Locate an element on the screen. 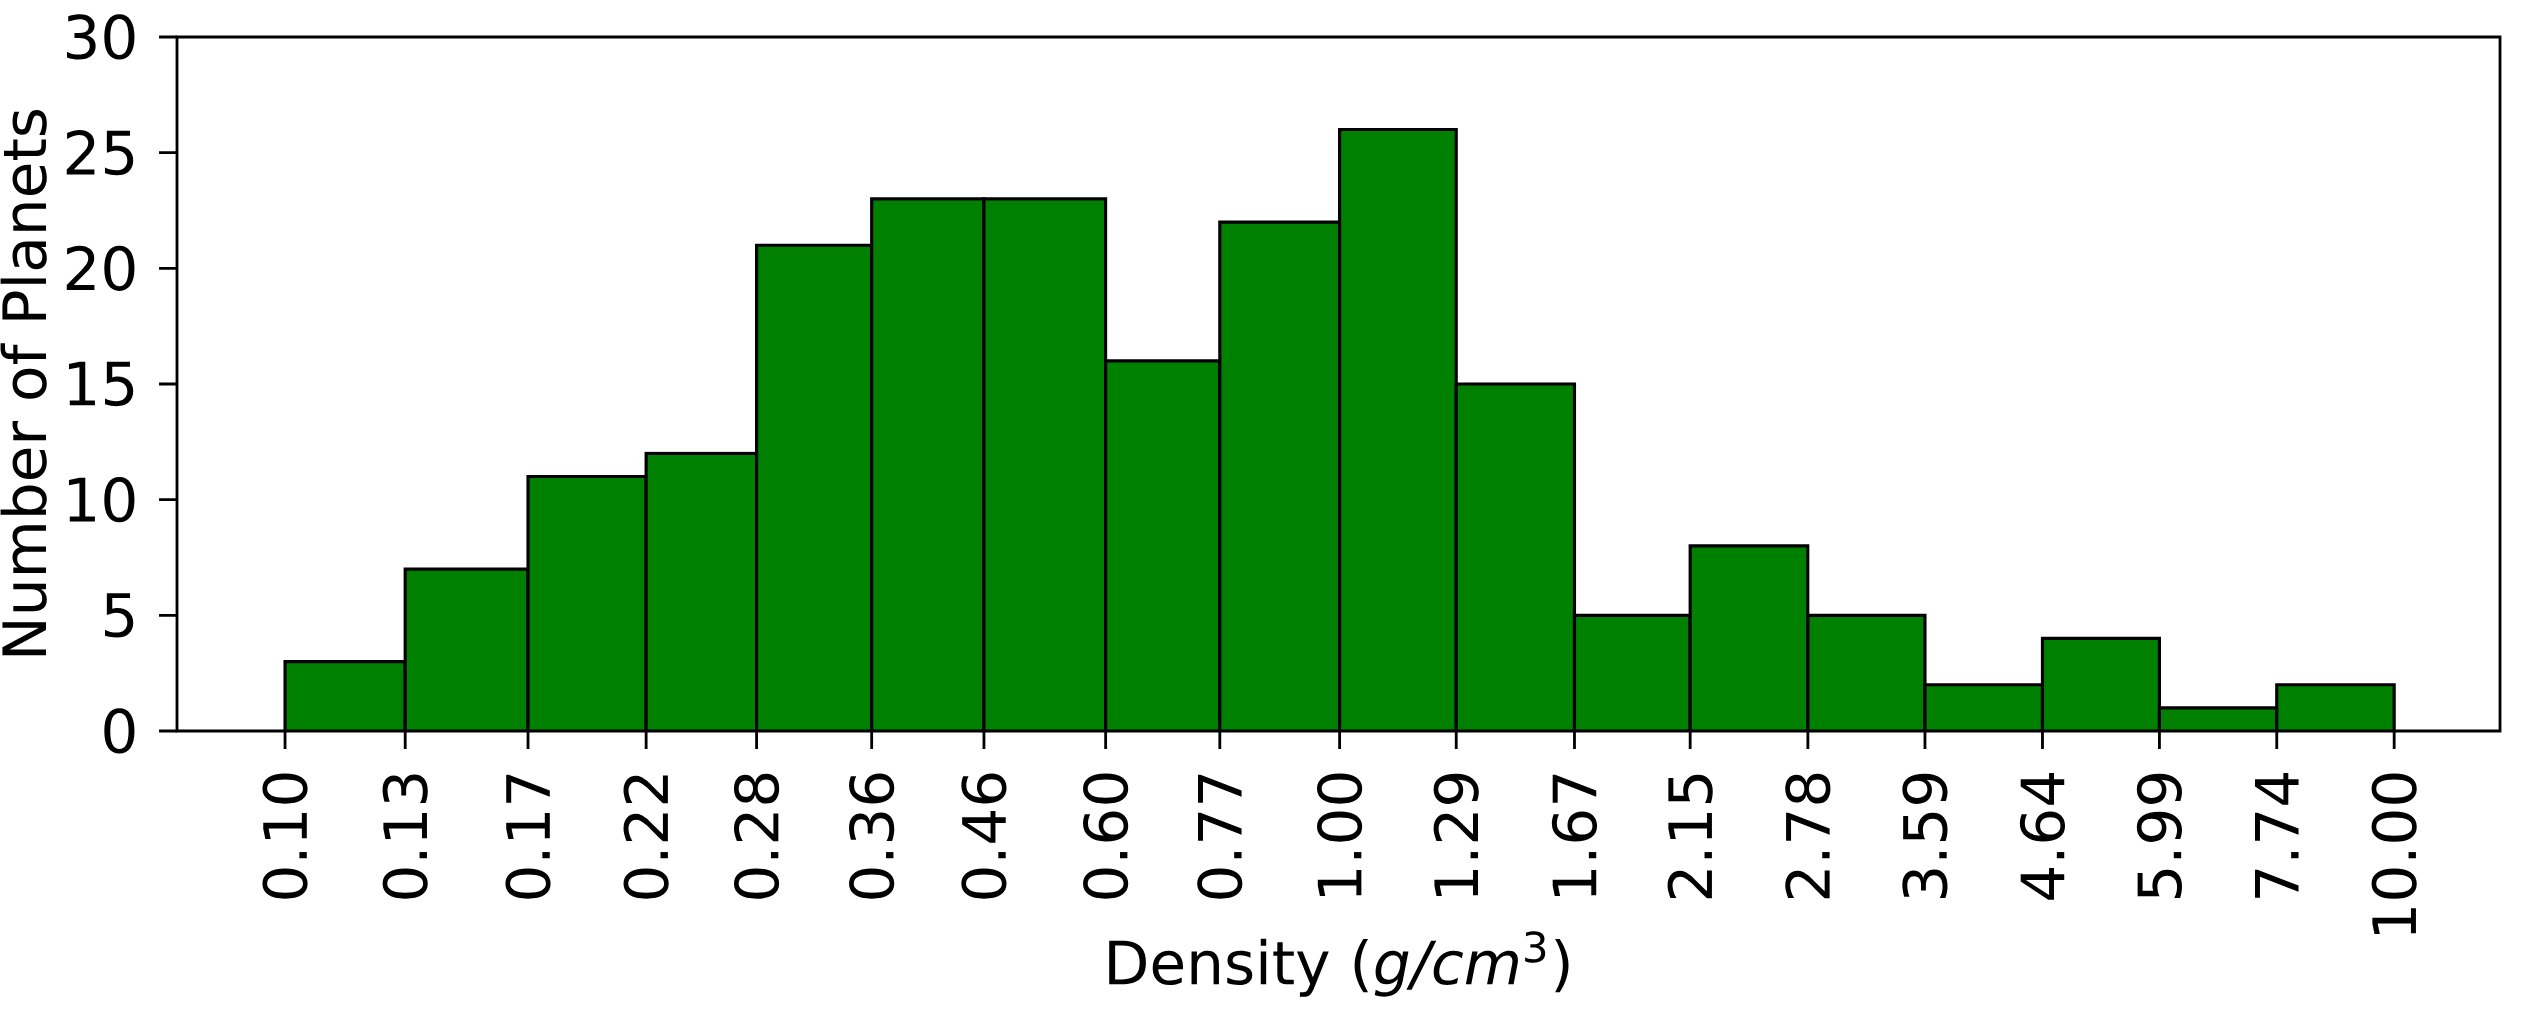 The width and height of the screenshot is (2526, 1022). x-tick-label: 0.10 is located at coordinates (285, 836).